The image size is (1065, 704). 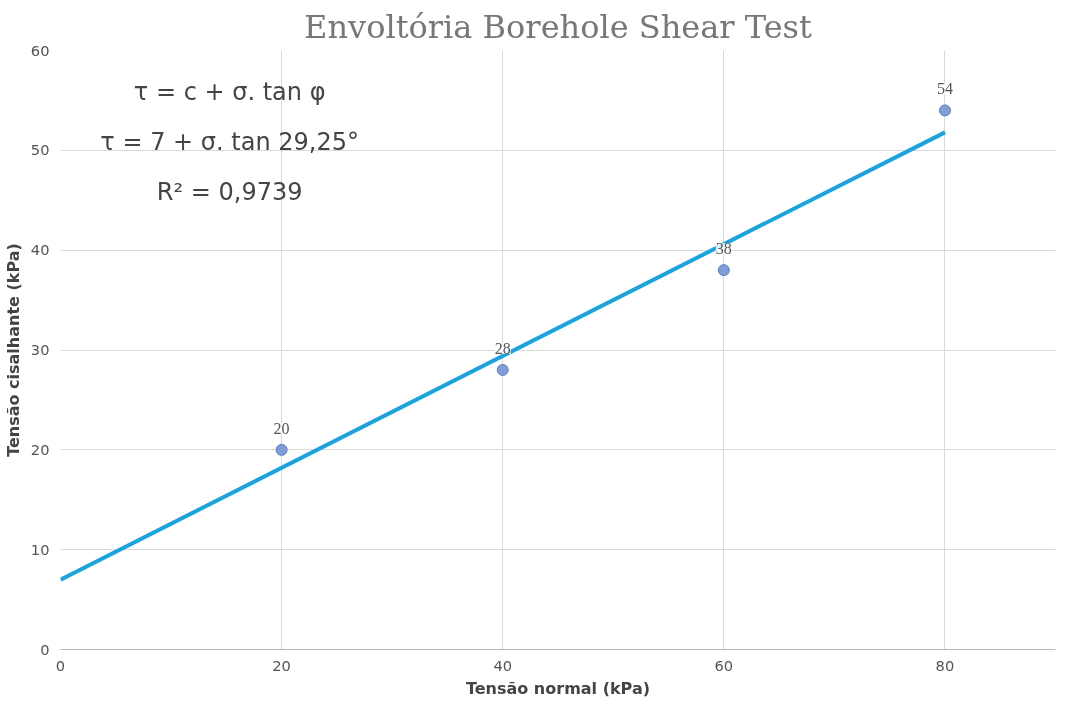 I want to click on x-tick-label: 60, so click(x=724, y=665).